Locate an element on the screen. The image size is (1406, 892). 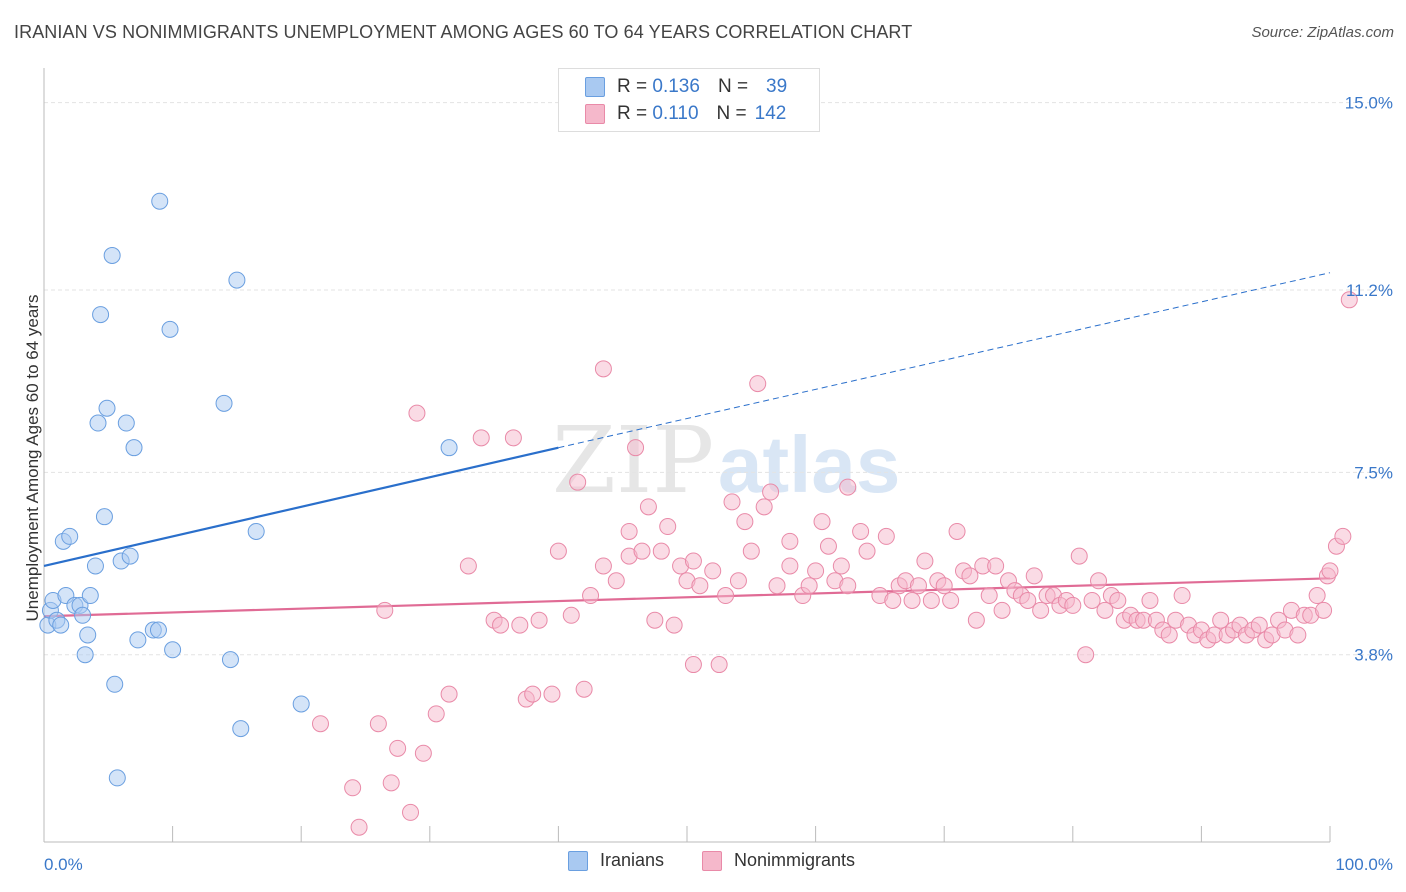
legend-r-value: 0.110 is located at coordinates (675, 113).